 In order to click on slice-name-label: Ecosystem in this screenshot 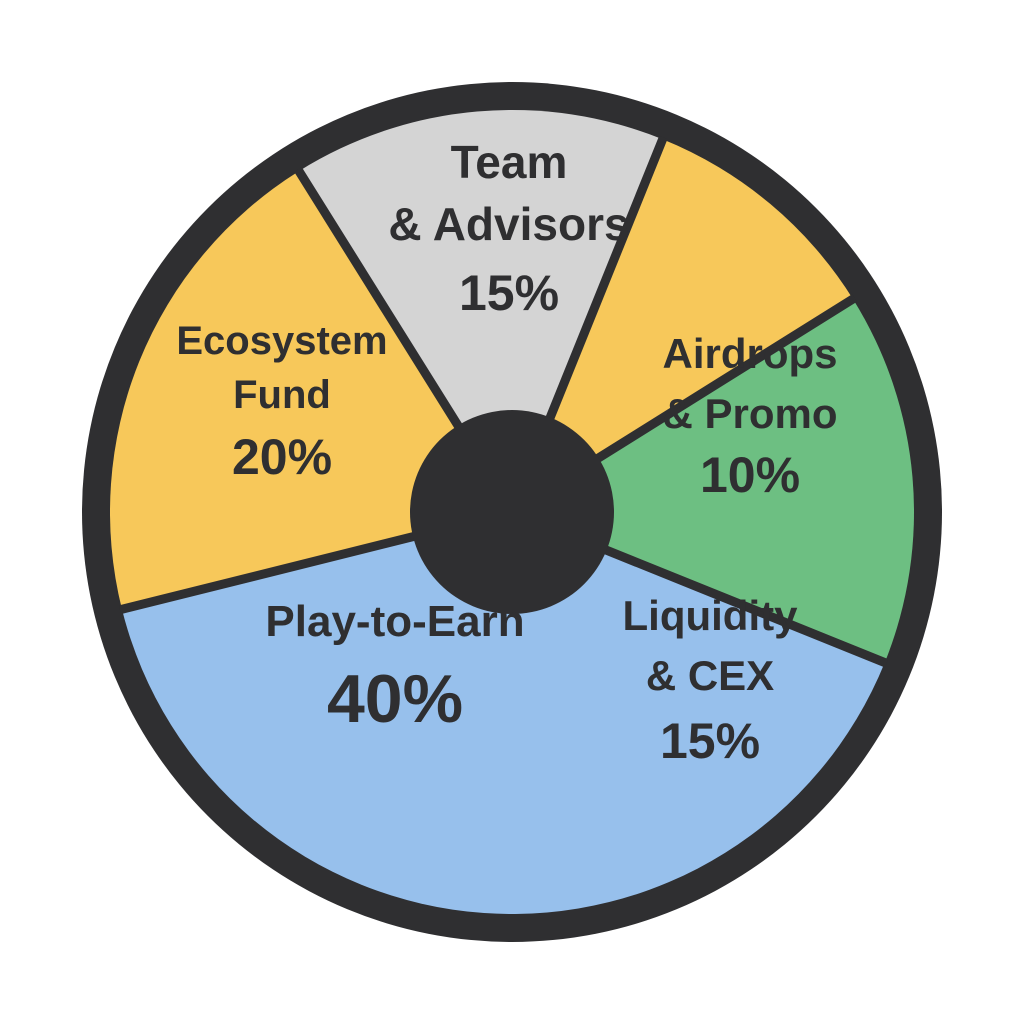, I will do `click(281, 341)`.